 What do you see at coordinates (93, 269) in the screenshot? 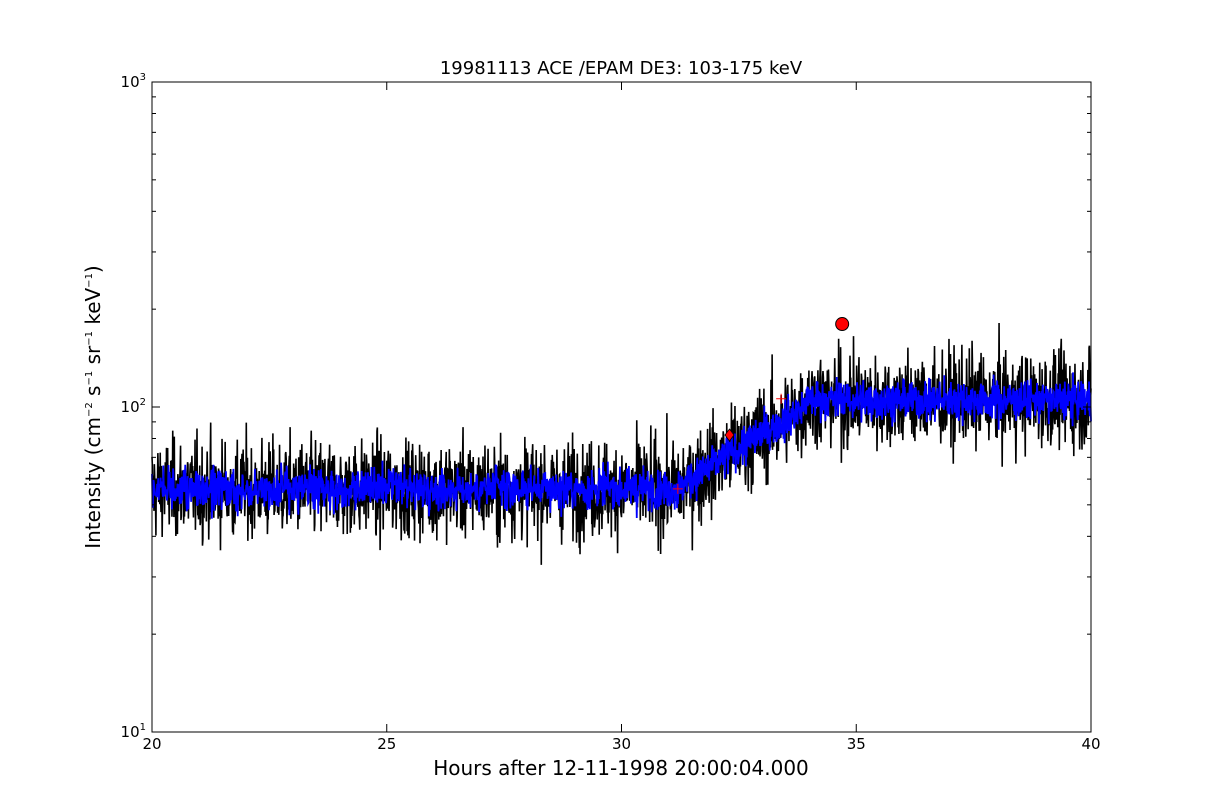
I see `y-axis-label-suffix: )` at bounding box center [93, 269].